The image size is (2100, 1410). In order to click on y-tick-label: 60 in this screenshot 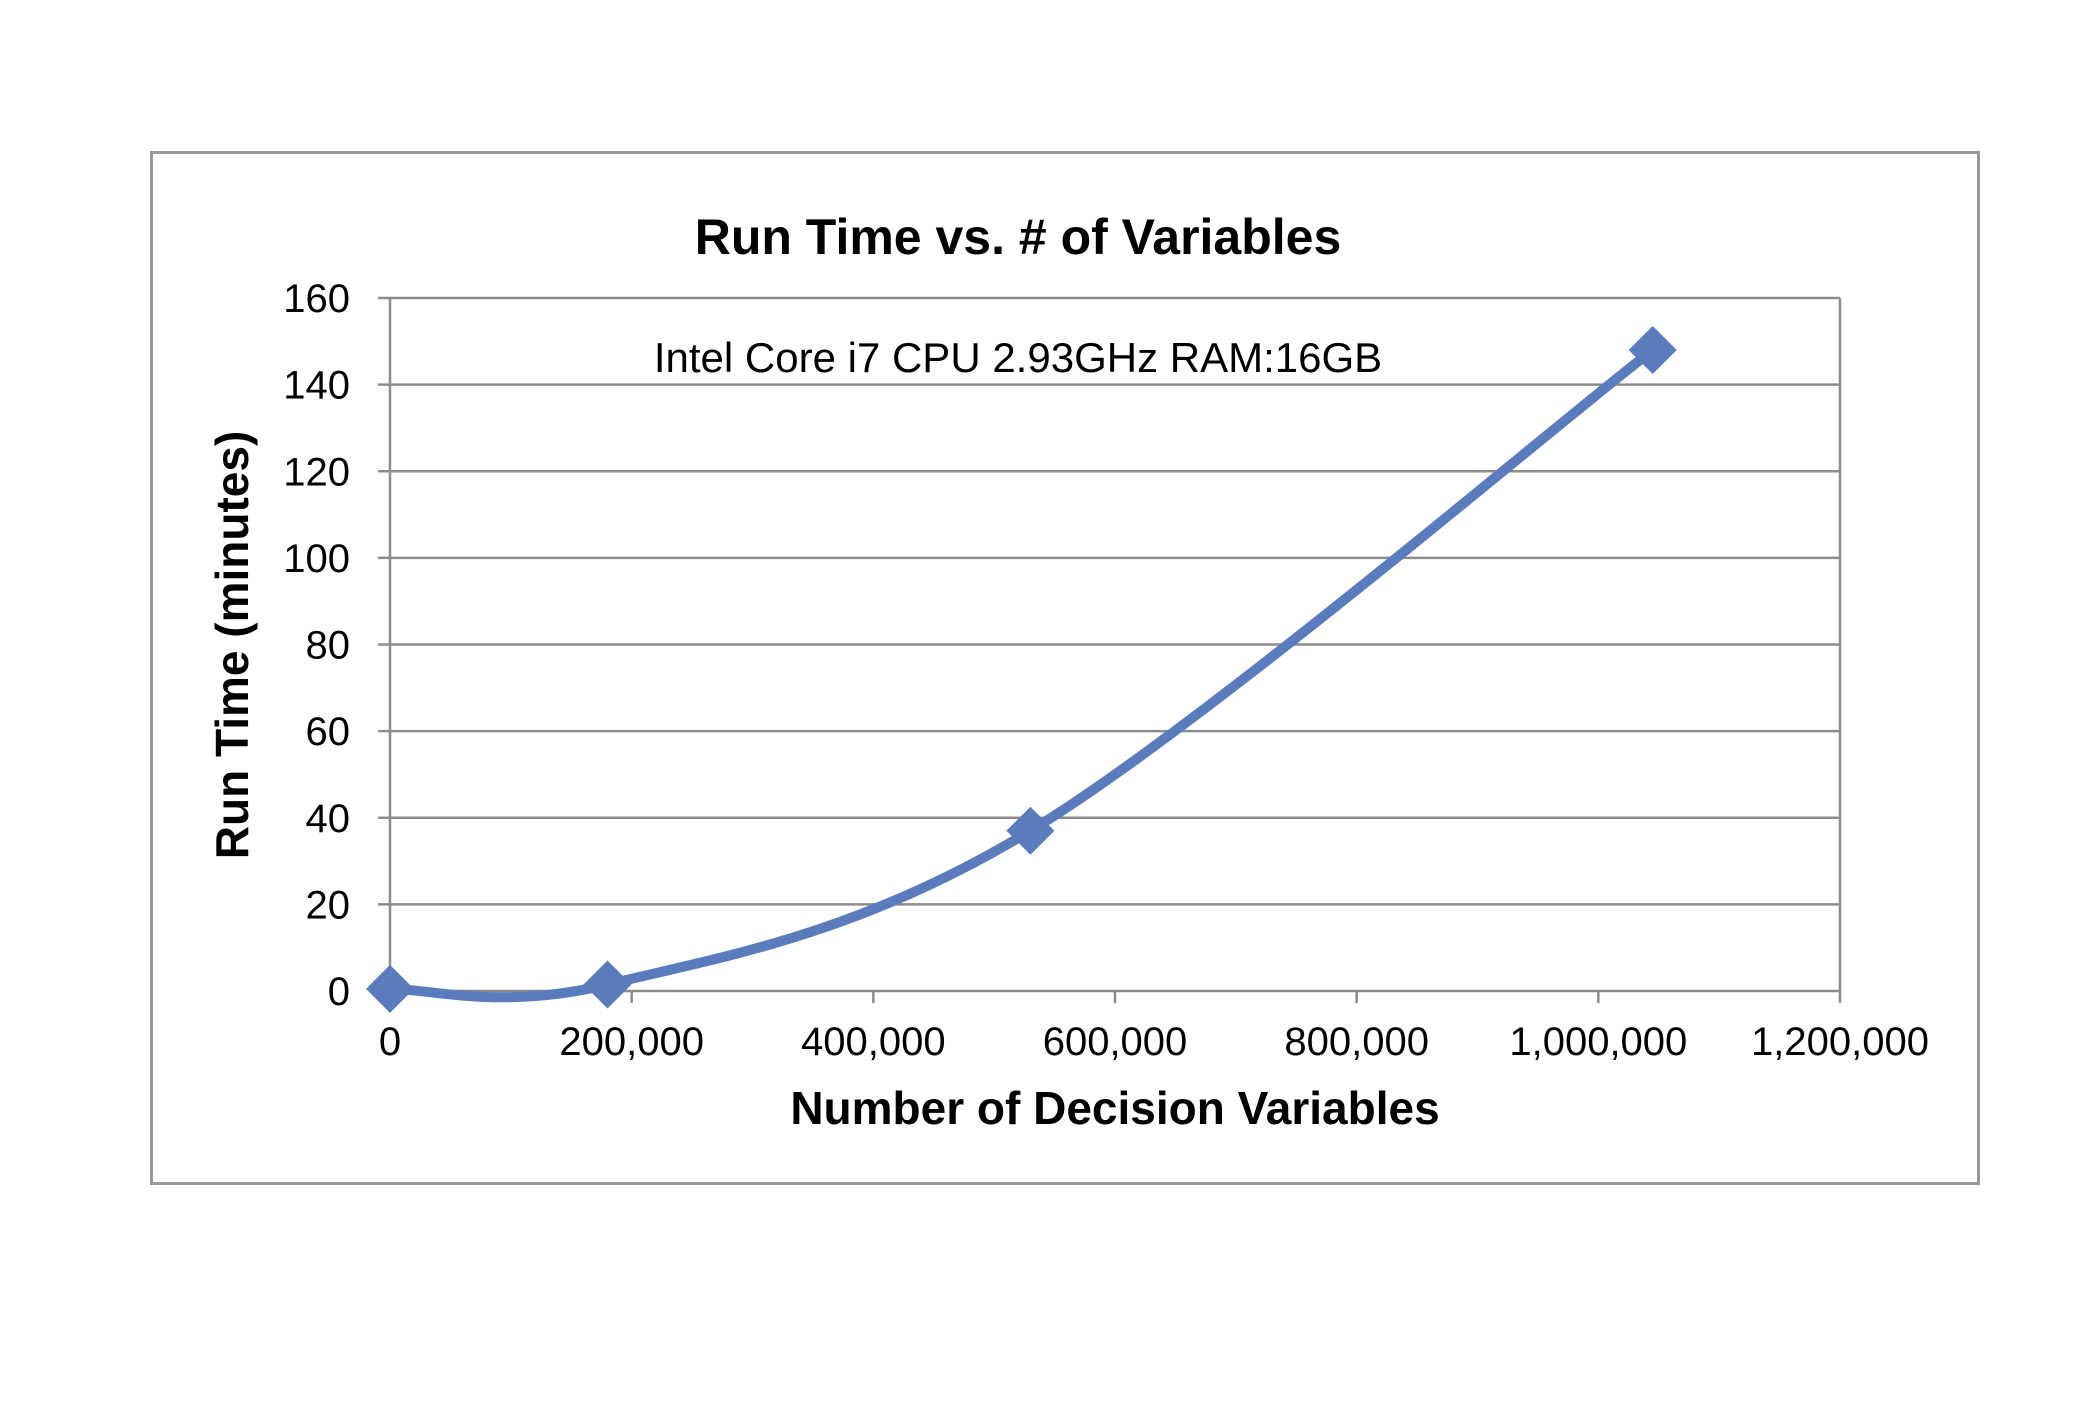, I will do `click(328, 732)`.